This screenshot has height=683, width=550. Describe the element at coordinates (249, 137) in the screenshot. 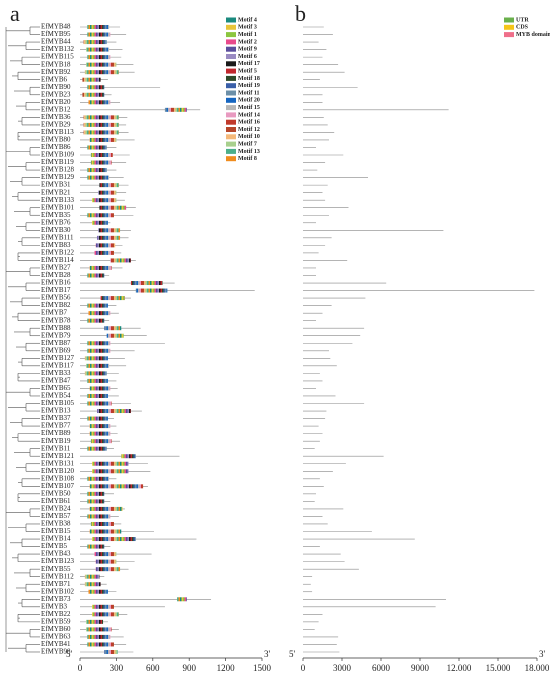

I see `legend-label: Motif 10` at that location.